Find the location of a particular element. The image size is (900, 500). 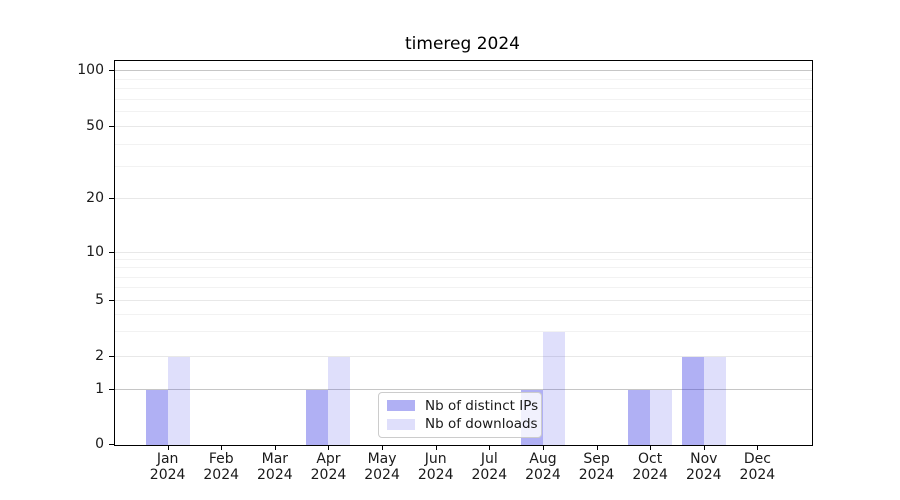

y-axis-tick-label: 100 is located at coordinates (90, 69).